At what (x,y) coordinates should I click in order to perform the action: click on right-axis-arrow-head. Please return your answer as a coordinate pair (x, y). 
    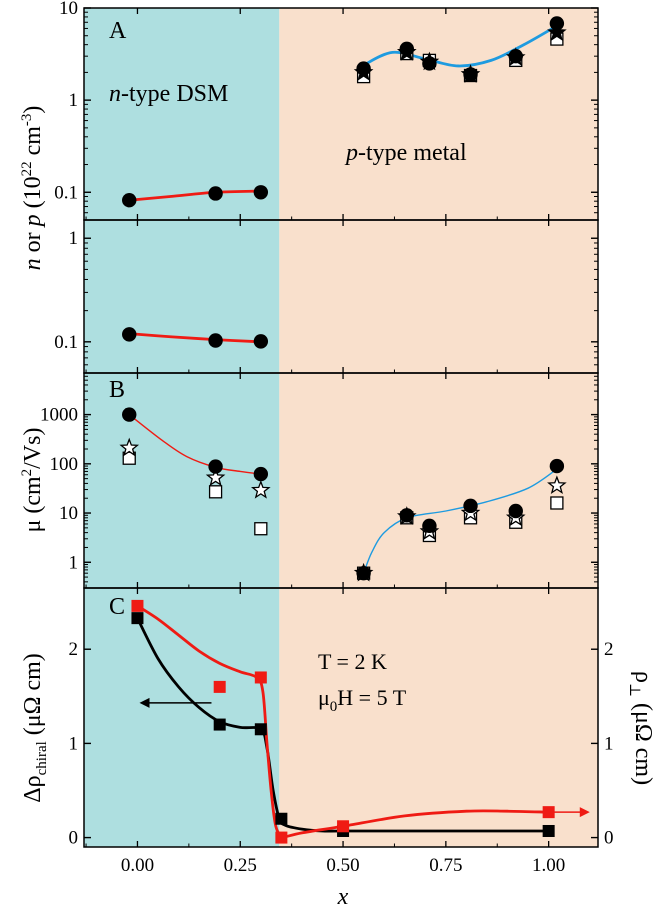
    Looking at the image, I should click on (584, 812).